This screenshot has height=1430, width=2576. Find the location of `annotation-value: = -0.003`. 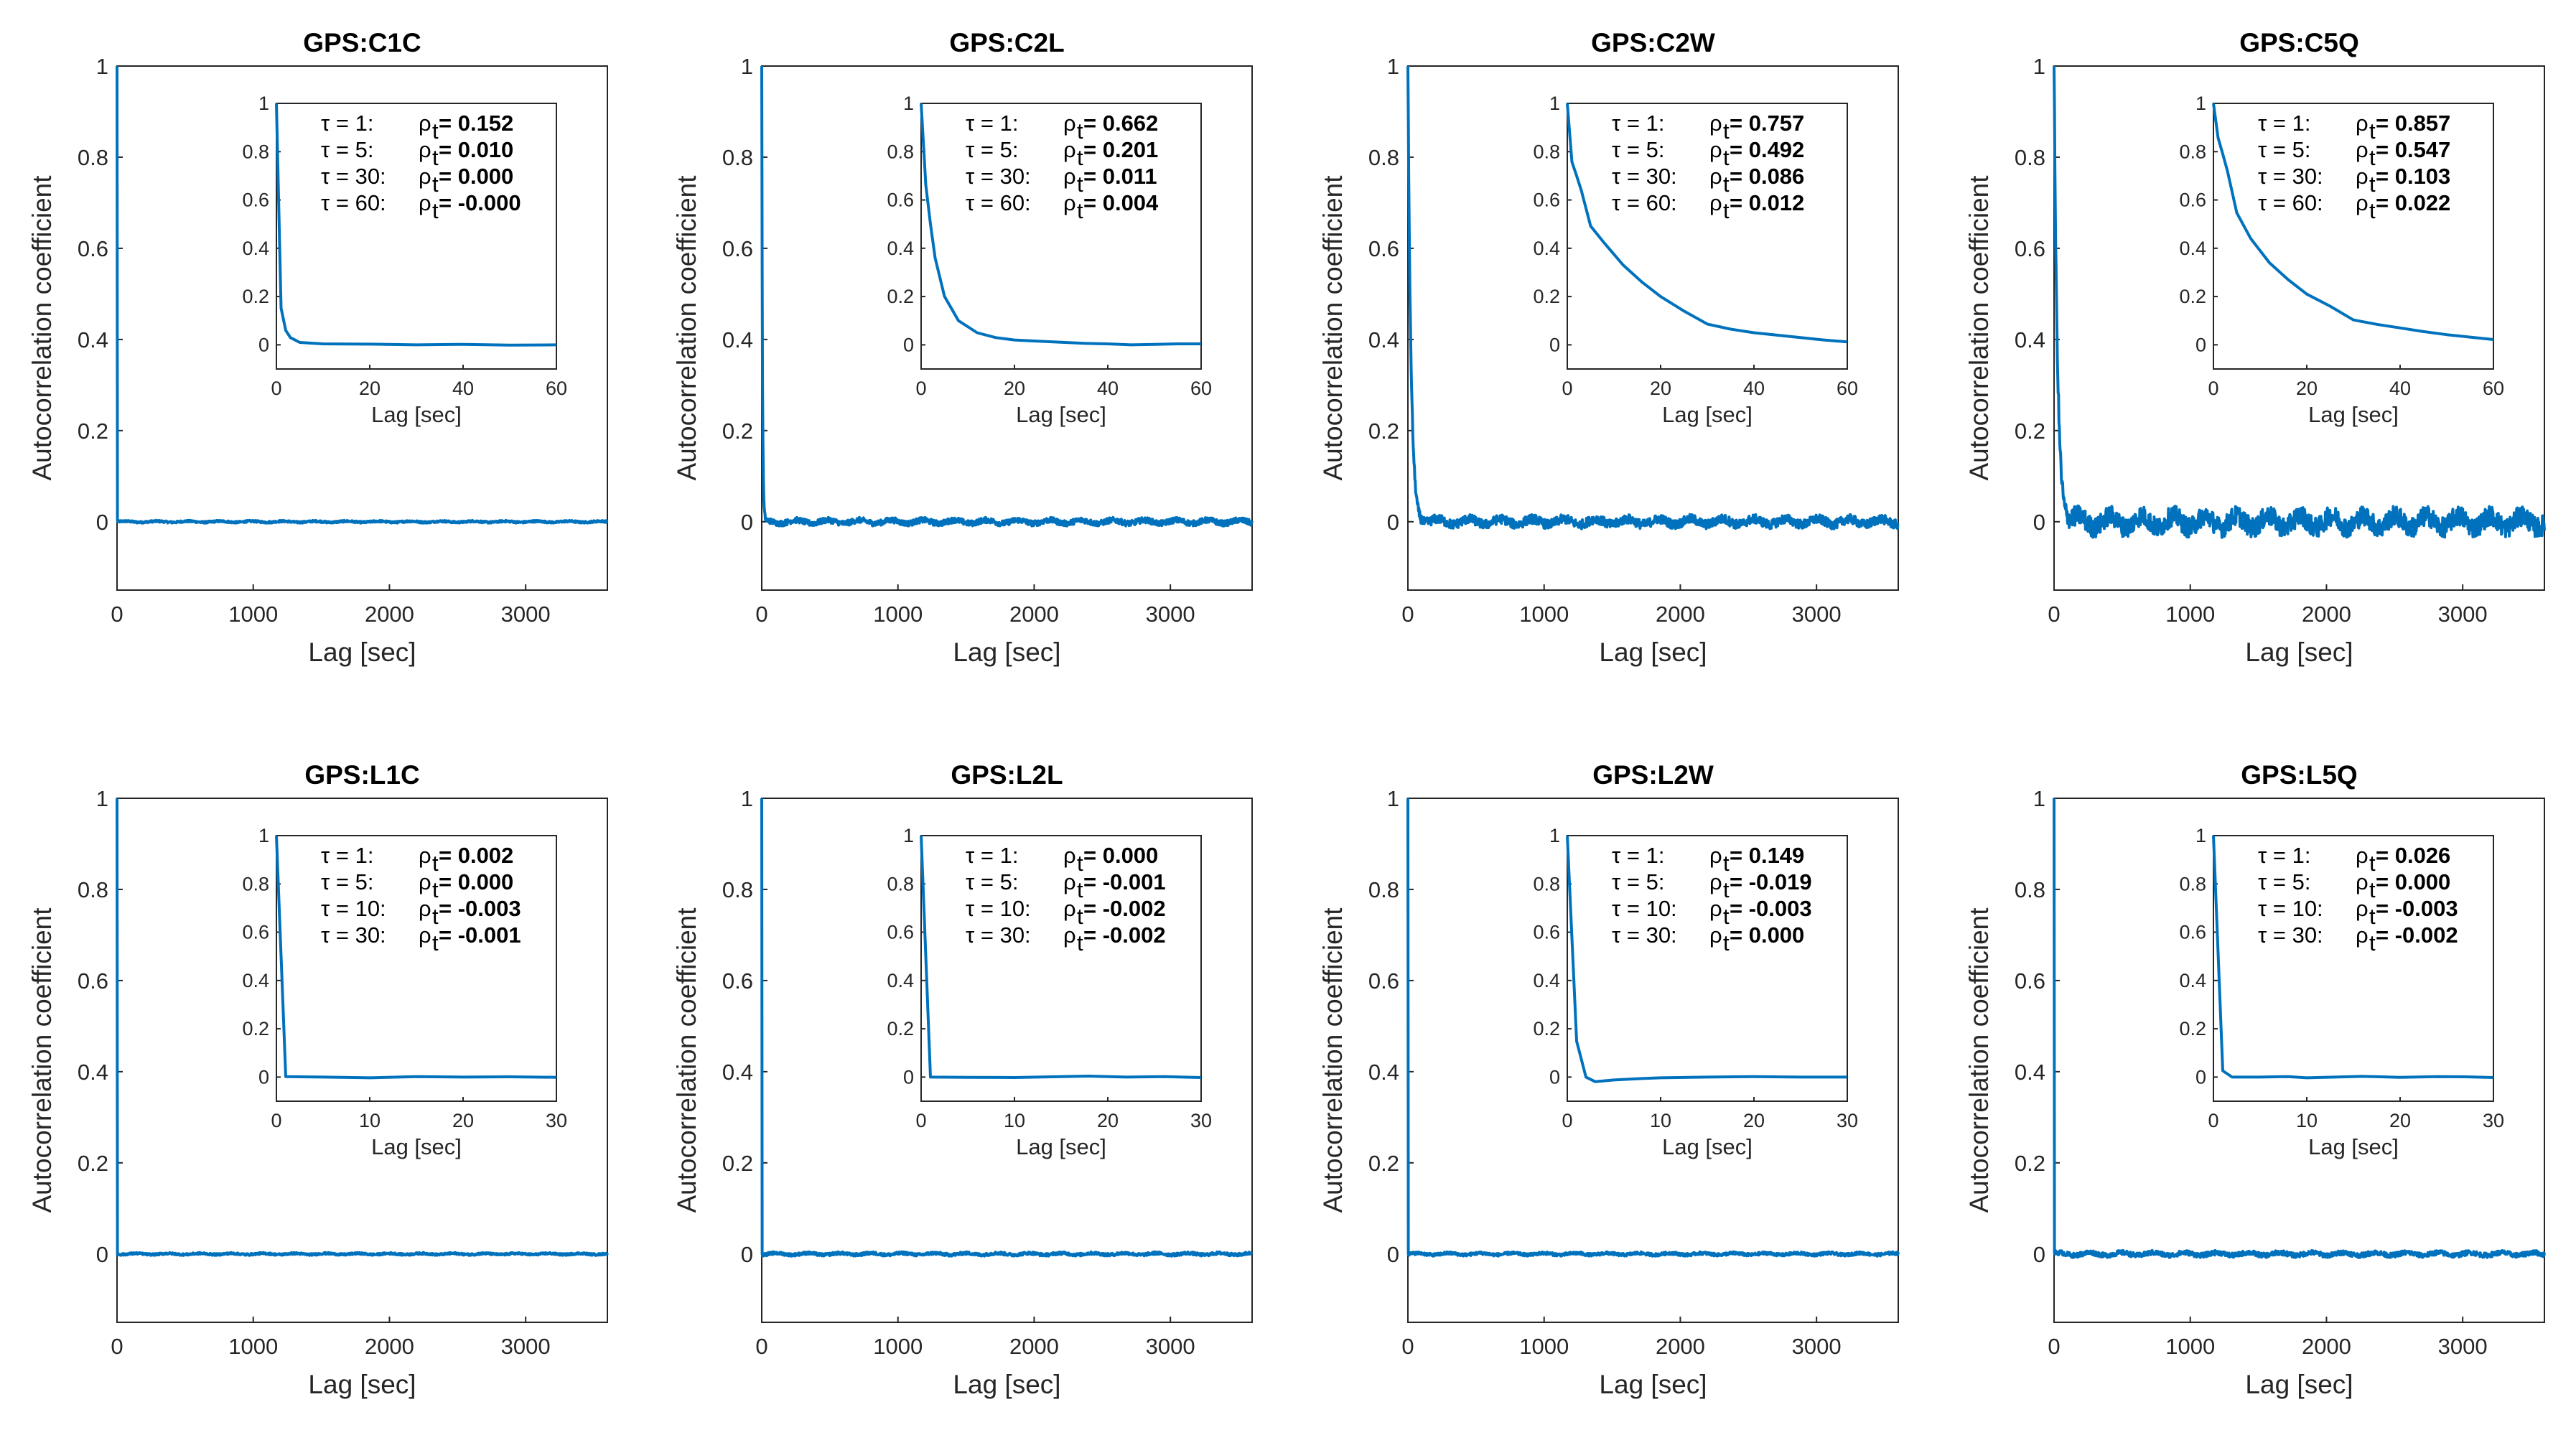

annotation-value: = -0.003 is located at coordinates (480, 909).